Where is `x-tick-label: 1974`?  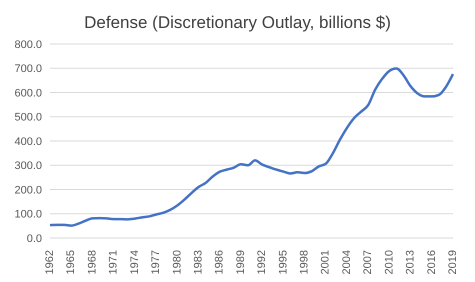 x-tick-label: 1974 is located at coordinates (134, 262).